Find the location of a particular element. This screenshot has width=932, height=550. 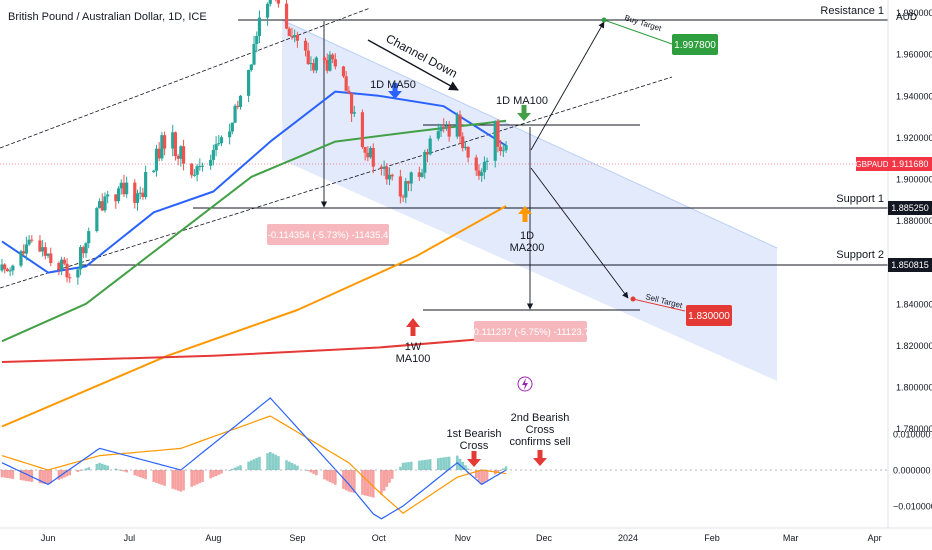

time-tick-9: Mar is located at coordinates (791, 538).